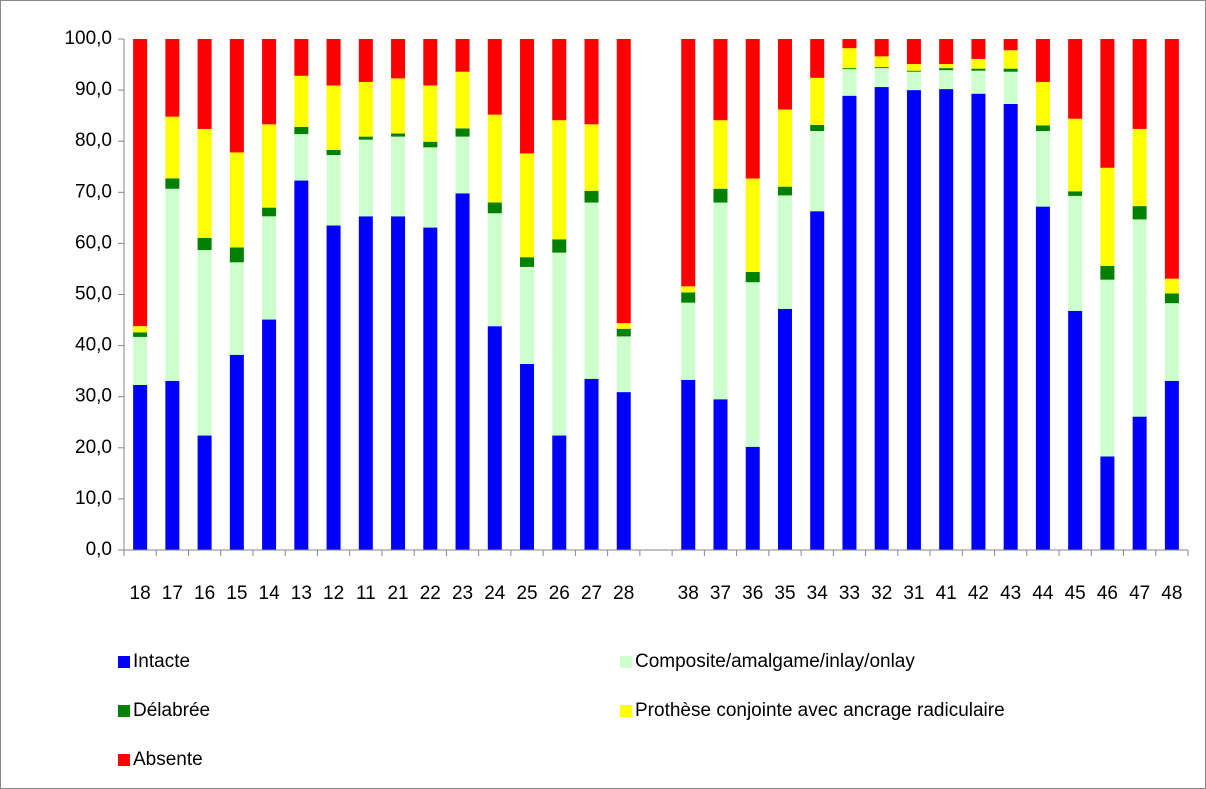  Describe the element at coordinates (1010, 593) in the screenshot. I see `x-tick-label: 43` at that location.